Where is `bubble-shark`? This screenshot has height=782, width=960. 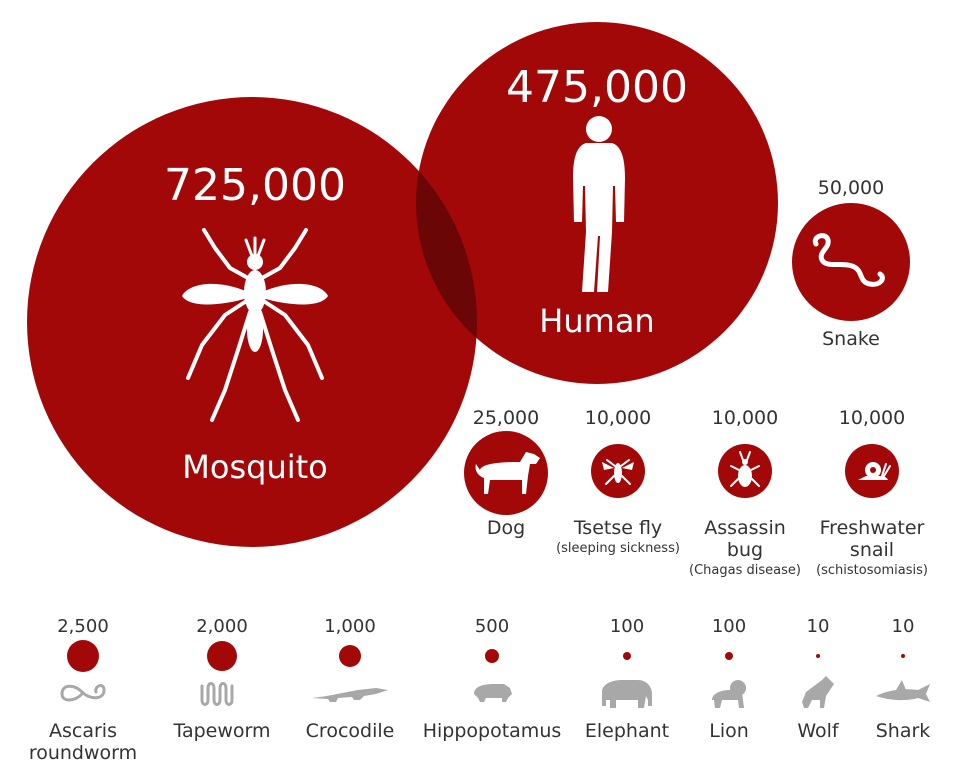
bubble-shark is located at coordinates (903, 656).